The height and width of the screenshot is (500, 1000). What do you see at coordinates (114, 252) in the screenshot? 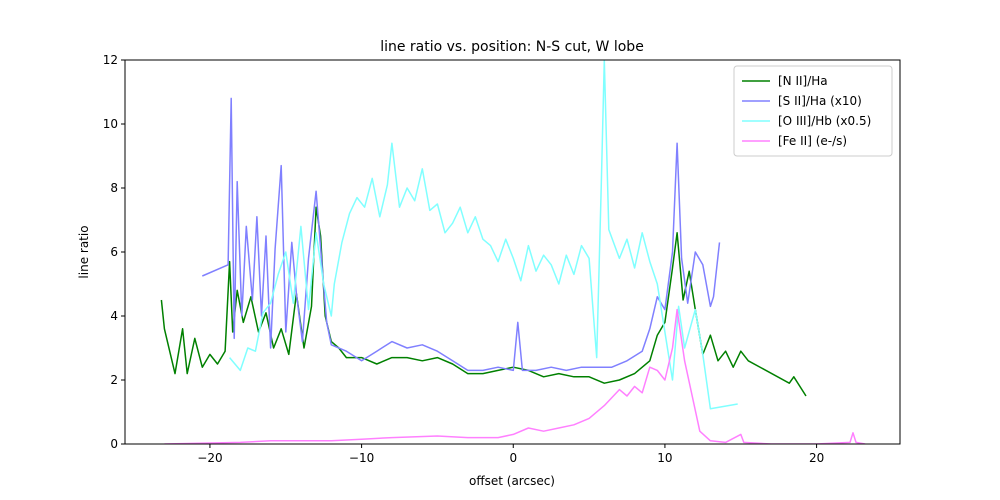
I see `y-tick-label: 6` at bounding box center [114, 252].